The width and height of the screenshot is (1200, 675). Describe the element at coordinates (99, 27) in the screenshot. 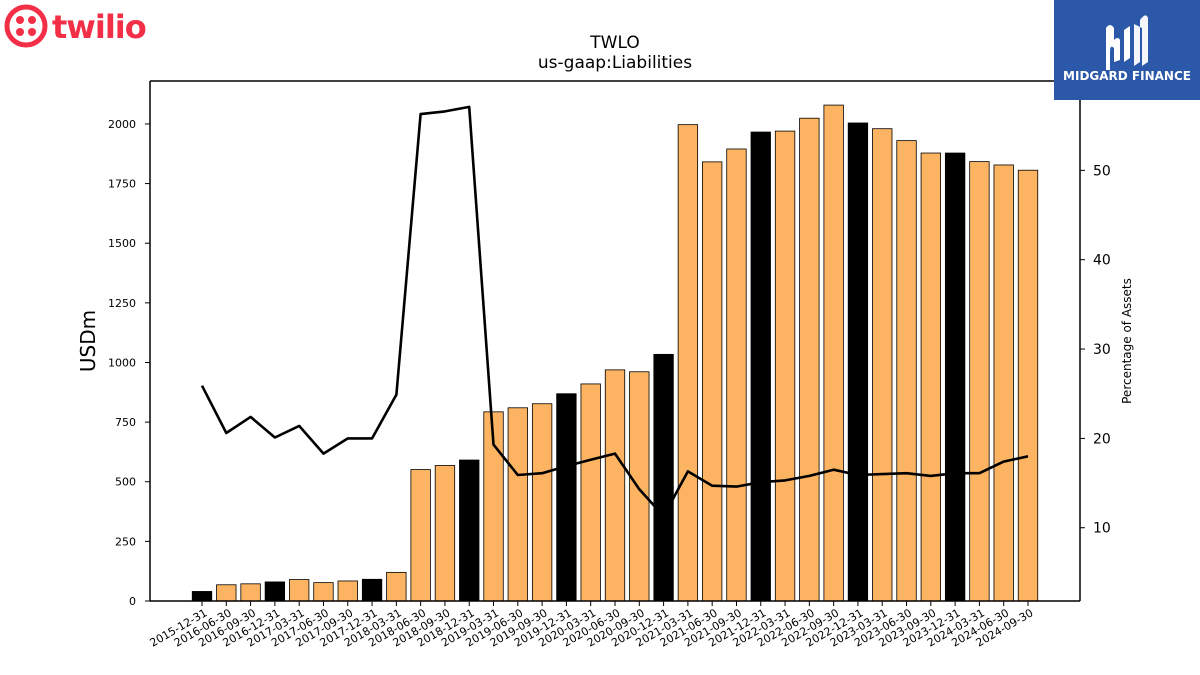

I see `twilio-wordmark: twilio` at that location.